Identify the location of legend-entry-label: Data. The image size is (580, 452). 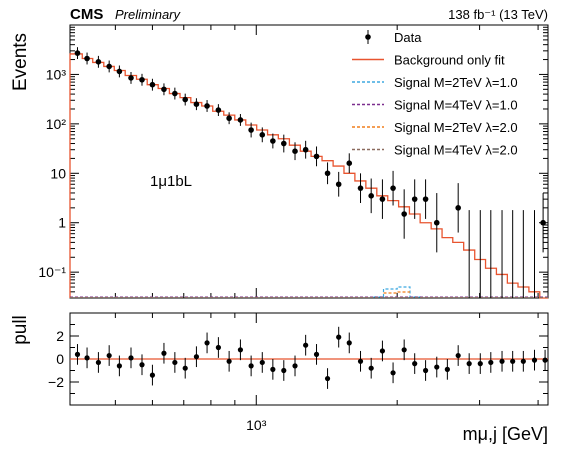
(408, 37).